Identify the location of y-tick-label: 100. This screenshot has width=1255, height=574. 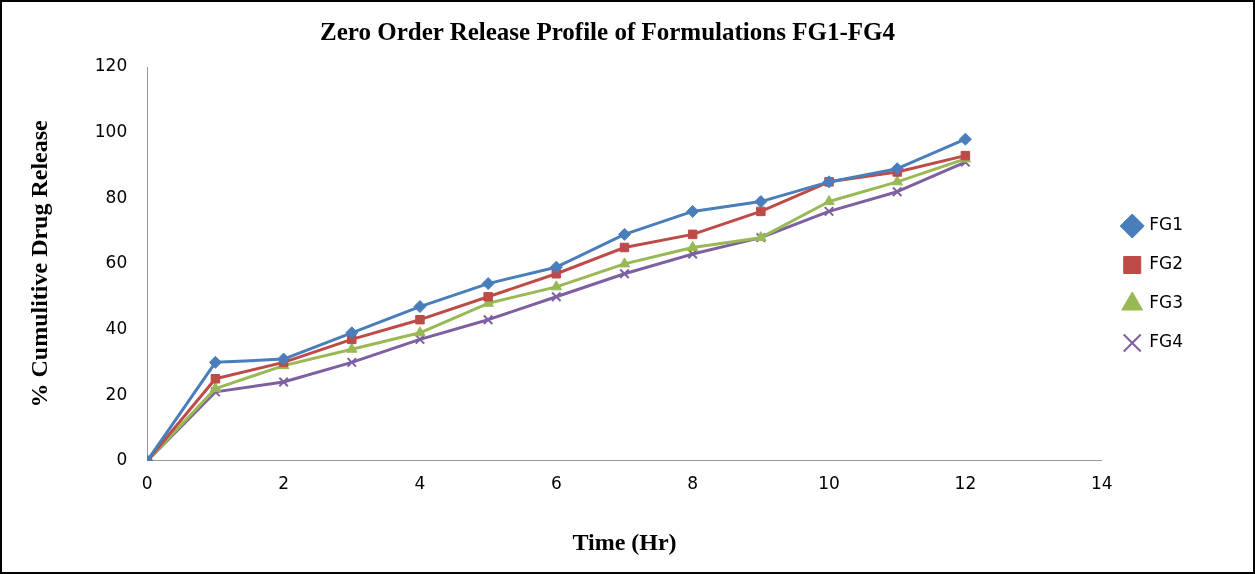
(111, 131).